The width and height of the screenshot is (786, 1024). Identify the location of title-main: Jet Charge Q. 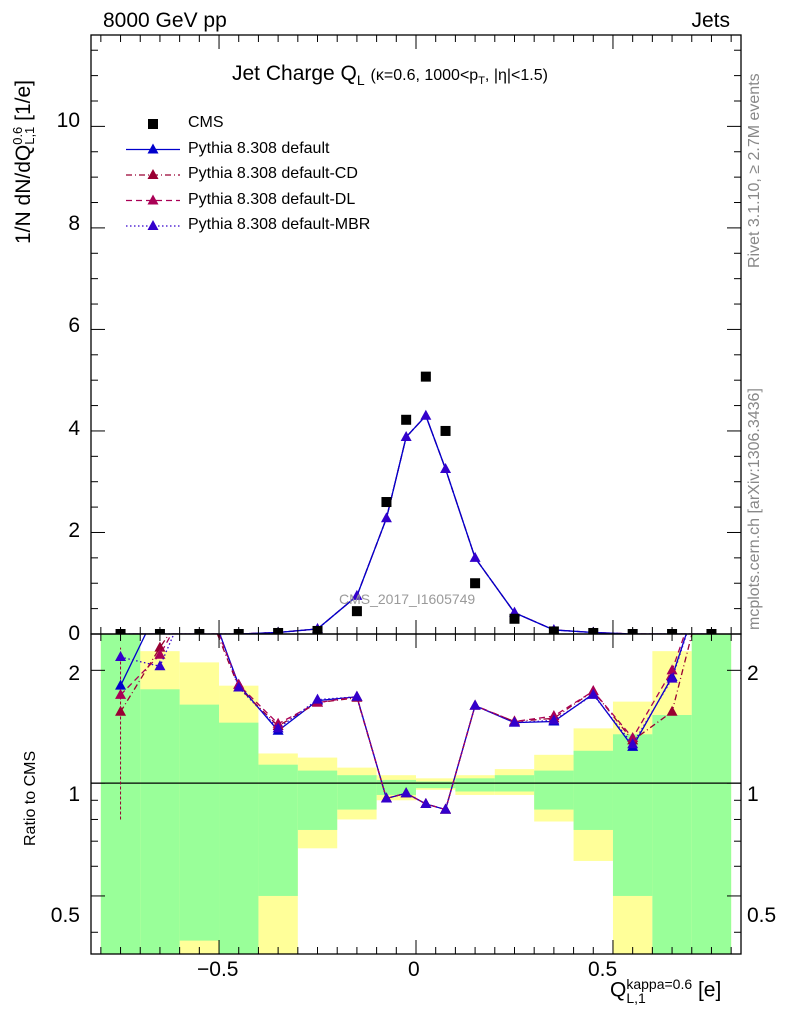
(294, 73).